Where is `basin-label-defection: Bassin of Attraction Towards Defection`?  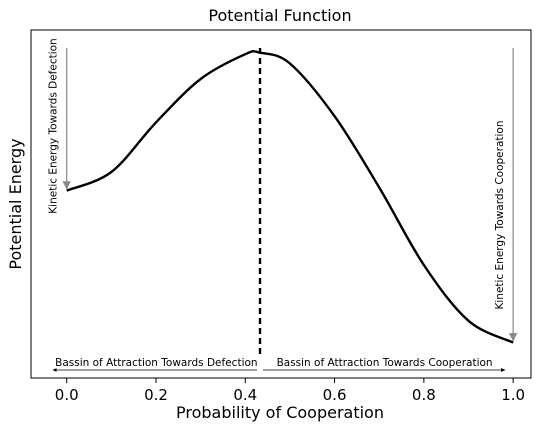 basin-label-defection: Bassin of Attraction Towards Defection is located at coordinates (156, 363).